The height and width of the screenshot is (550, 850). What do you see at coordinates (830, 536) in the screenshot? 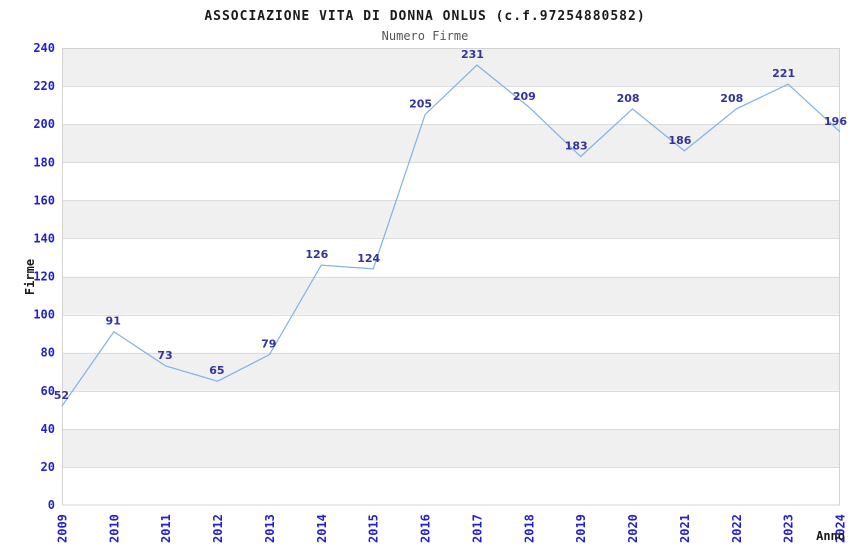
I see `x-axis-title: Anno` at bounding box center [830, 536].